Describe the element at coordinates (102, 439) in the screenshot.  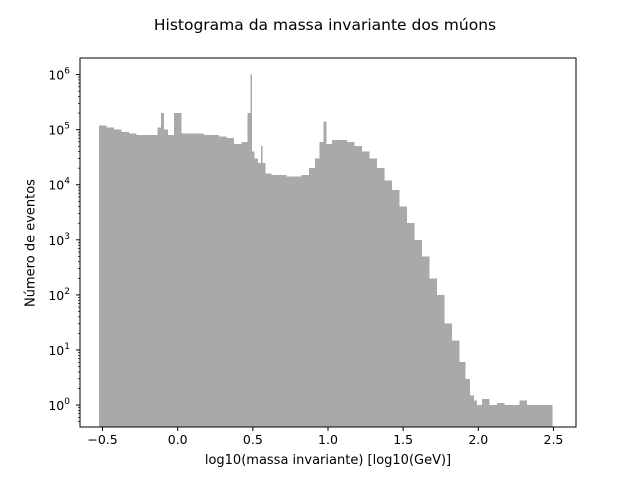
I see `x-tick-label: −0.5` at that location.